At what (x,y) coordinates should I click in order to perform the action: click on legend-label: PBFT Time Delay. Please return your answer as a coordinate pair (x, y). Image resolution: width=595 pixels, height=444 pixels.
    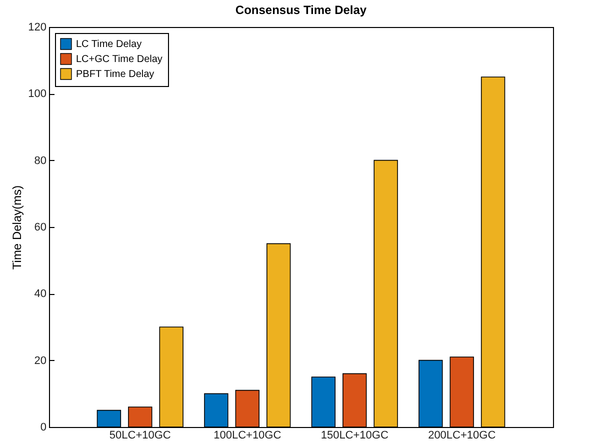
    Looking at the image, I should click on (115, 74).